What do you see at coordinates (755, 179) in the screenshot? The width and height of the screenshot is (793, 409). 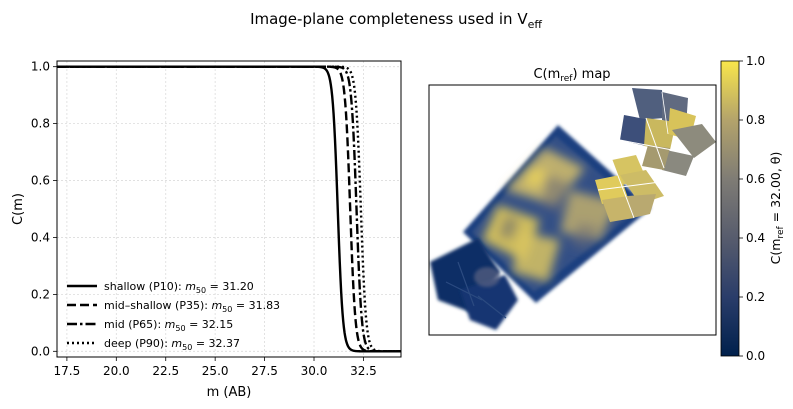 I see `colorbar-tick-label: 0.6` at bounding box center [755, 179].